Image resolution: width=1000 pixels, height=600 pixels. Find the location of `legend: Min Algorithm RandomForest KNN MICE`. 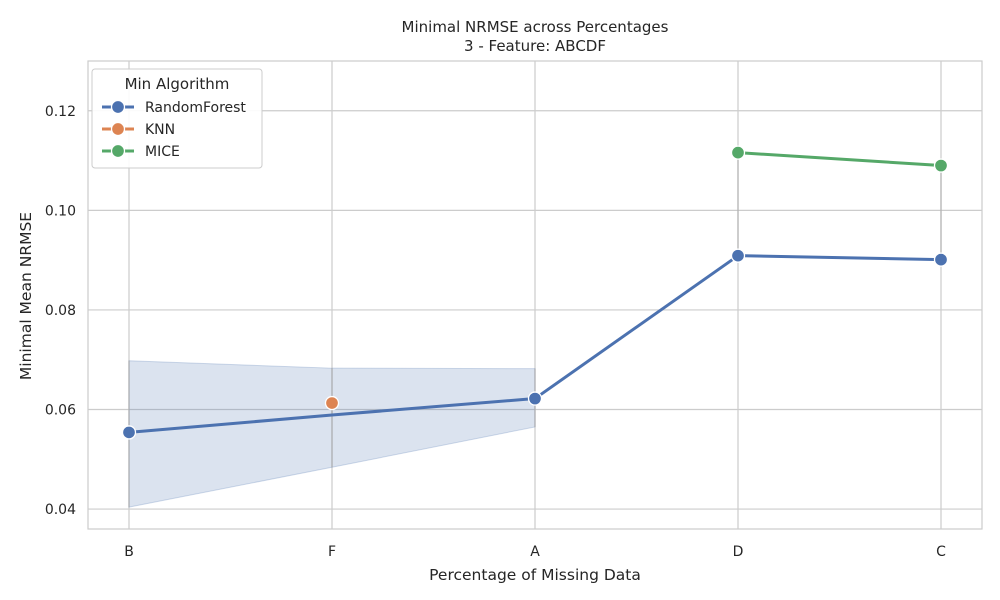

legend: Min Algorithm RandomForest KNN MICE is located at coordinates (177, 118).